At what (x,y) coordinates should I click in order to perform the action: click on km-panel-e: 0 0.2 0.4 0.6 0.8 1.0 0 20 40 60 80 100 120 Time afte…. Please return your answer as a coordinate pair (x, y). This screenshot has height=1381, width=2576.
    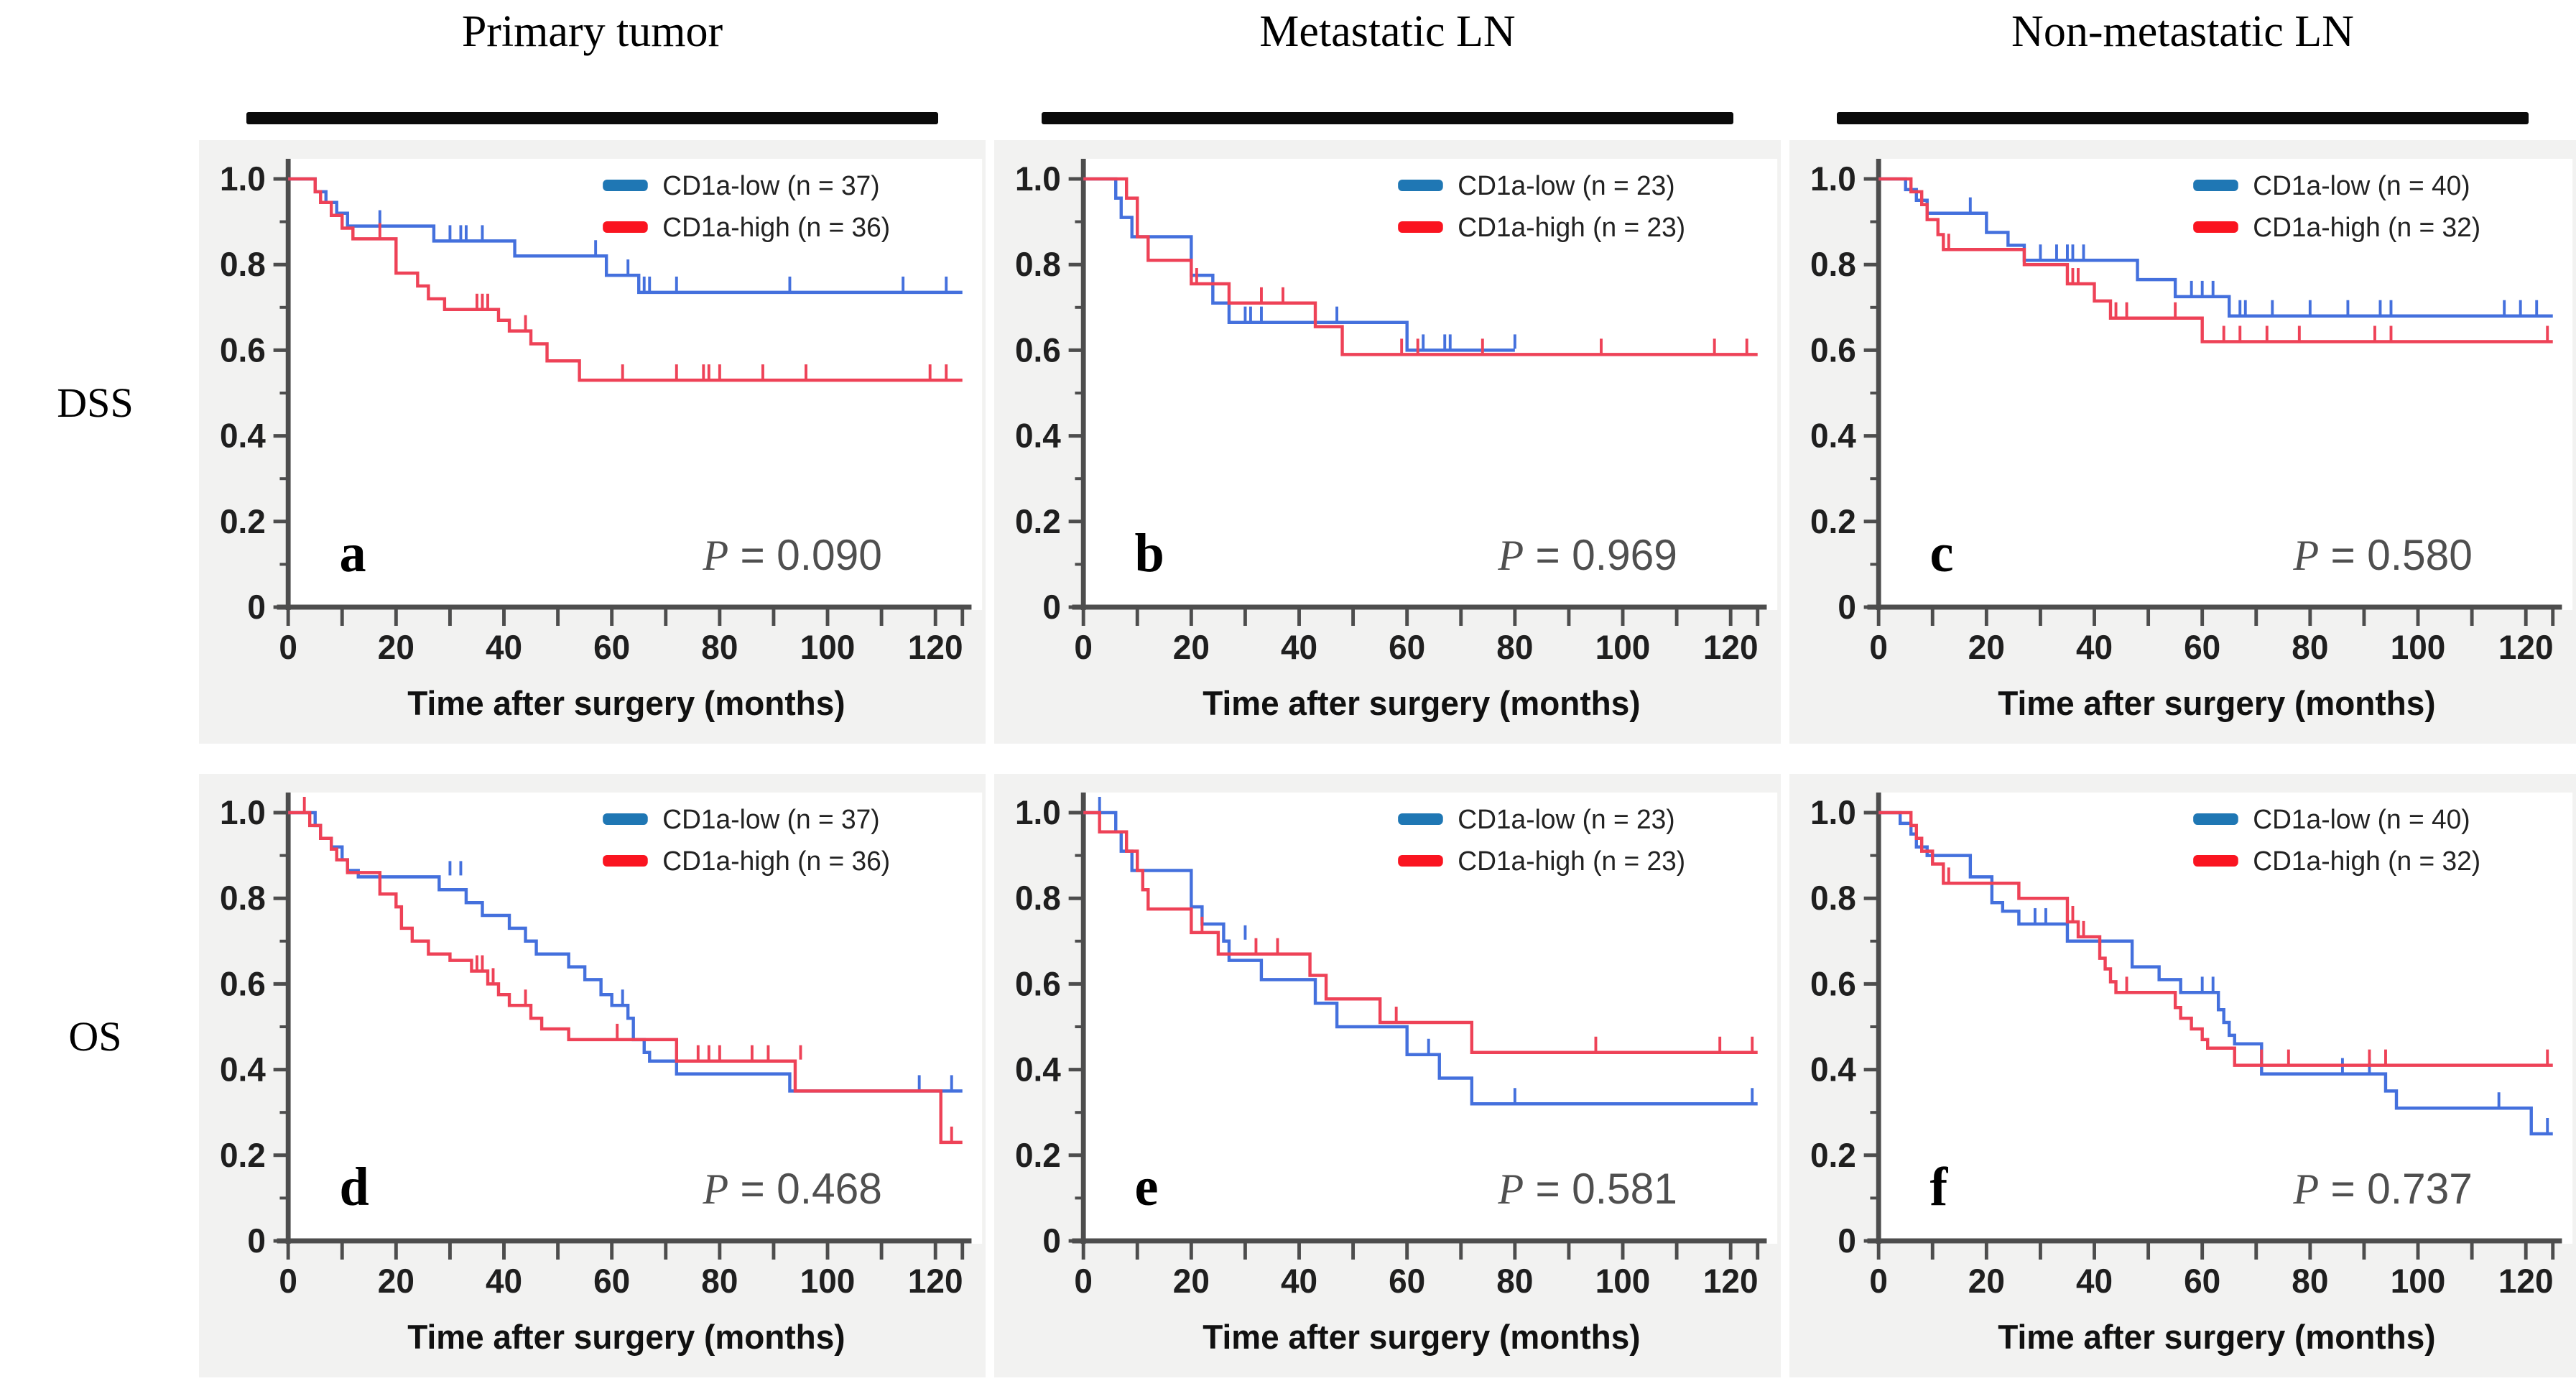
    Looking at the image, I should click on (1387, 1075).